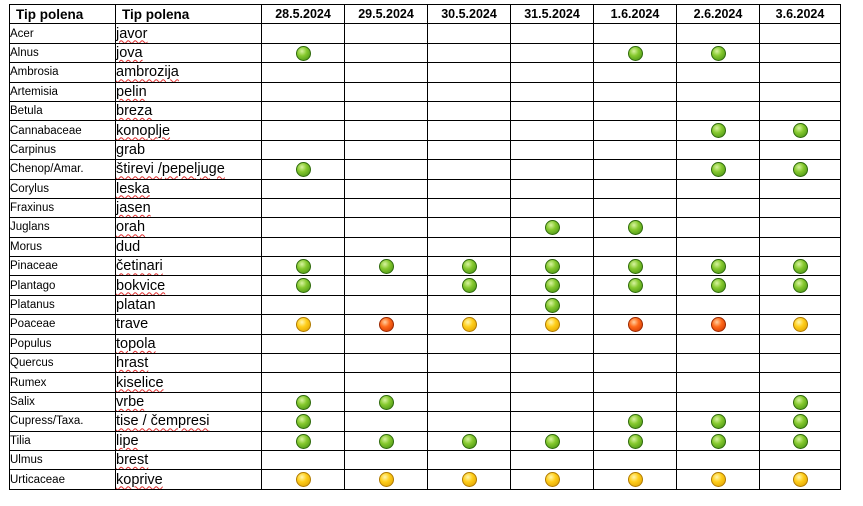  I want to click on pollen-level-red-dot-icon, so click(718, 325).